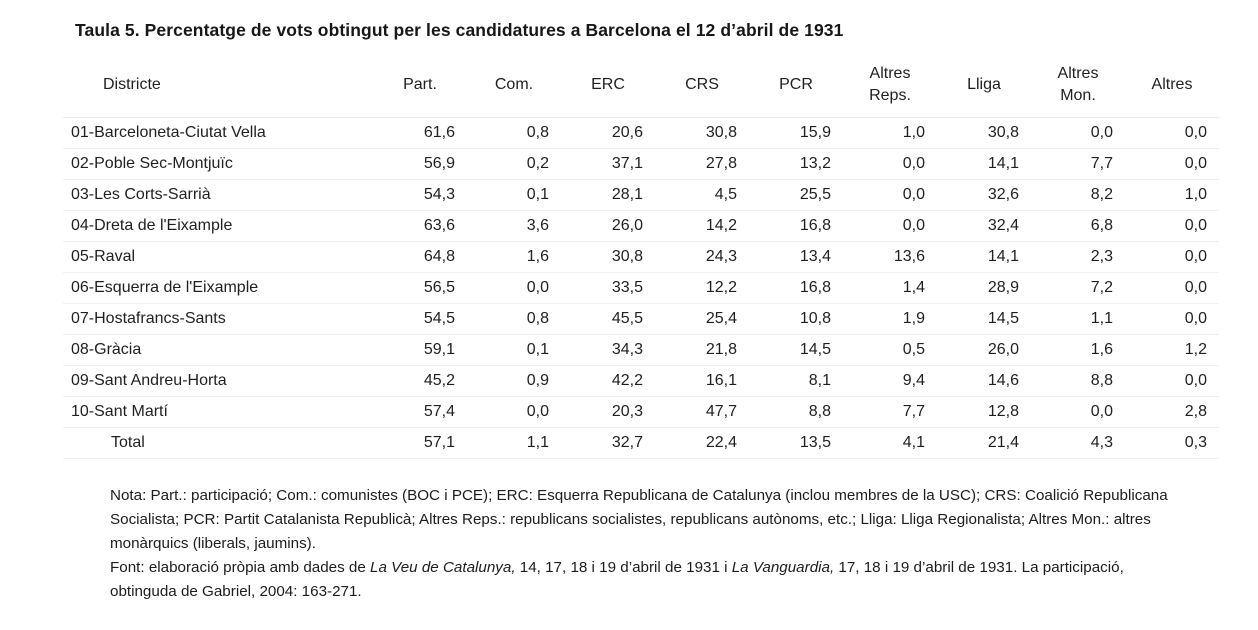 Image resolution: width=1258 pixels, height=630 pixels. What do you see at coordinates (218, 86) in the screenshot?
I see `column-header-districte: Districte` at bounding box center [218, 86].